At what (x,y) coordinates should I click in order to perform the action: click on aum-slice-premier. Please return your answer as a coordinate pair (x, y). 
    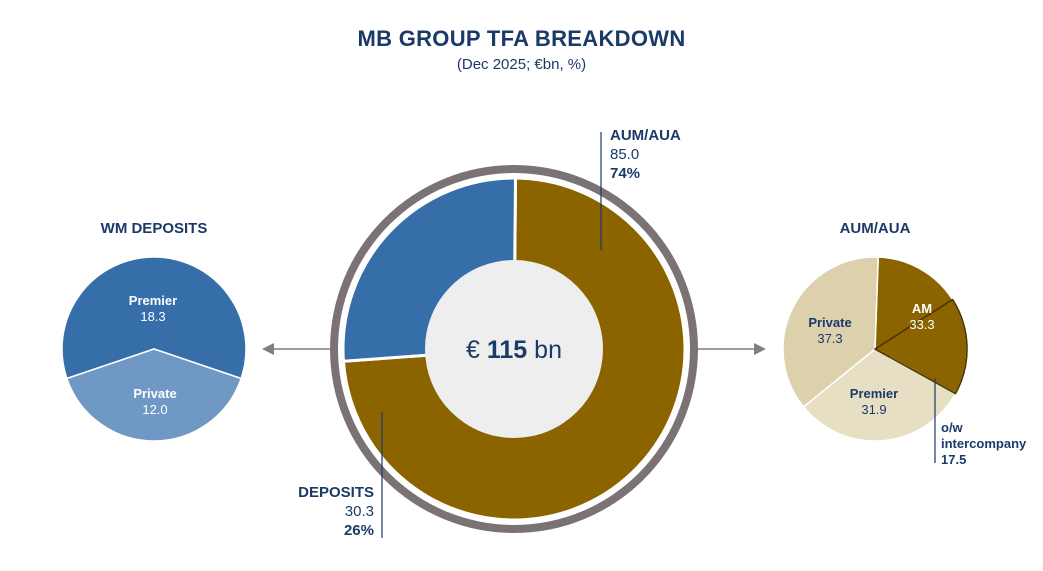
    Looking at the image, I should click on (879, 395).